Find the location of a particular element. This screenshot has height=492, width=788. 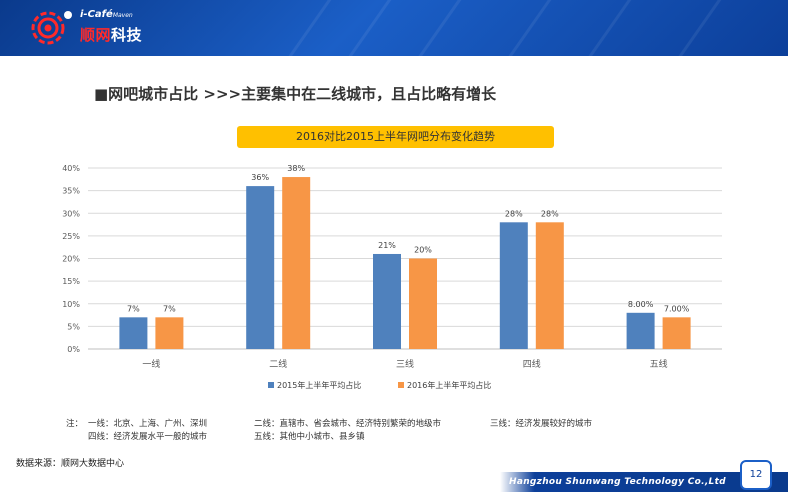

note-tier3: 三线：经济发展较好的城市 is located at coordinates (541, 424).